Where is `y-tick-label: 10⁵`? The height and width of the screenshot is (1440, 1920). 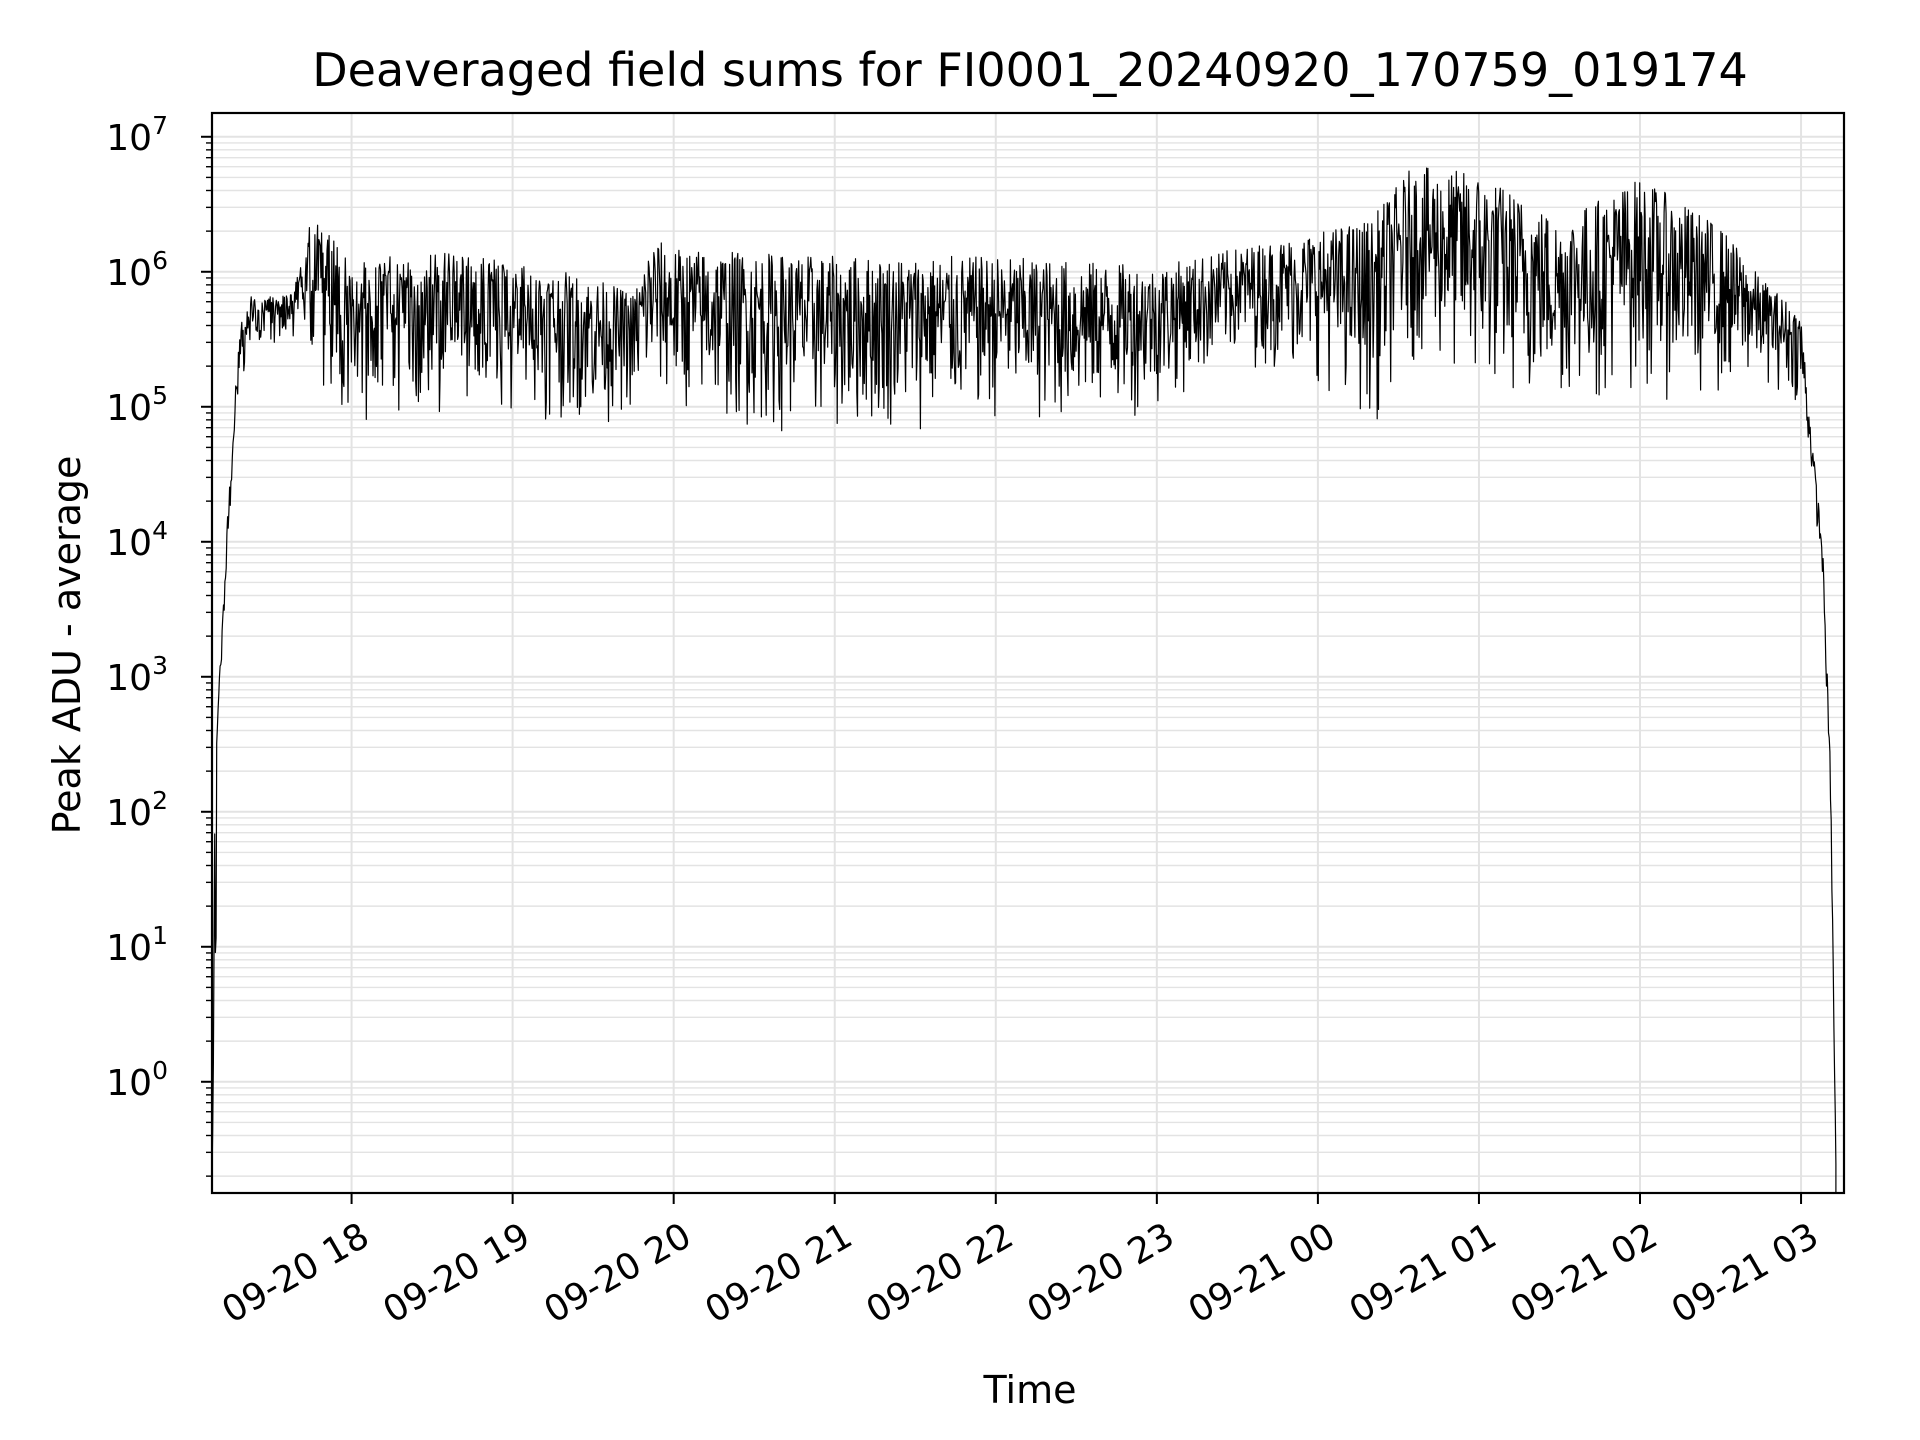 y-tick-label: 10⁵ is located at coordinates (137, 405).